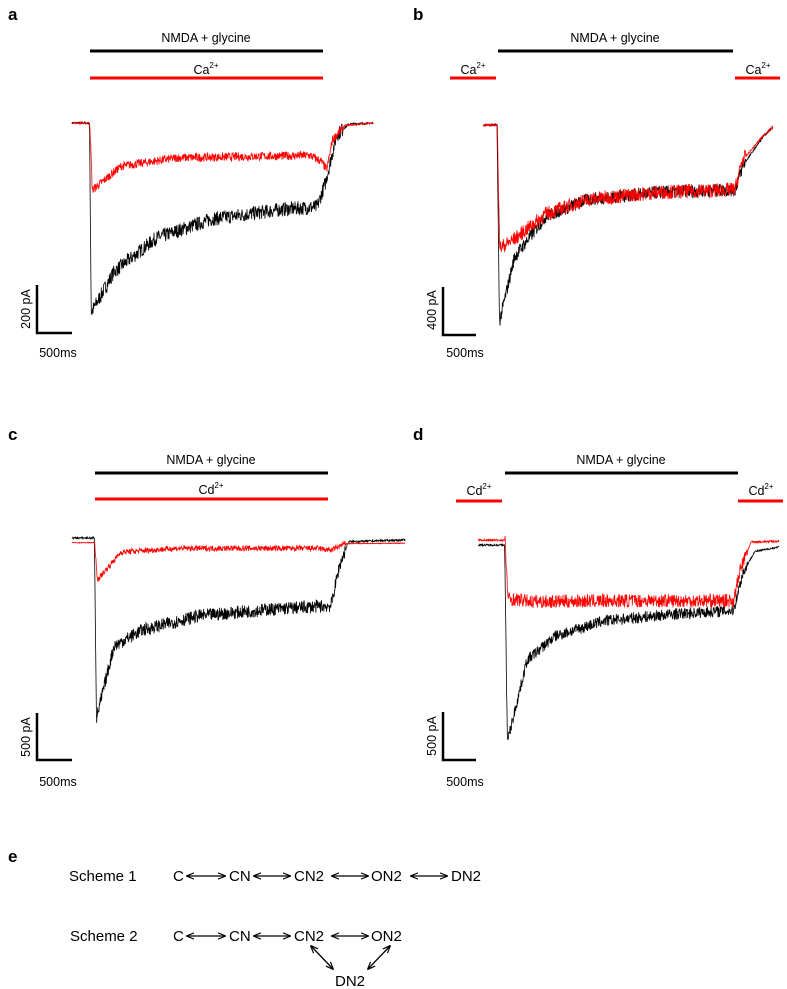 The height and width of the screenshot is (989, 787). What do you see at coordinates (760, 490) in the screenshot?
I see `ion-label-d-right: Cd2+` at bounding box center [760, 490].